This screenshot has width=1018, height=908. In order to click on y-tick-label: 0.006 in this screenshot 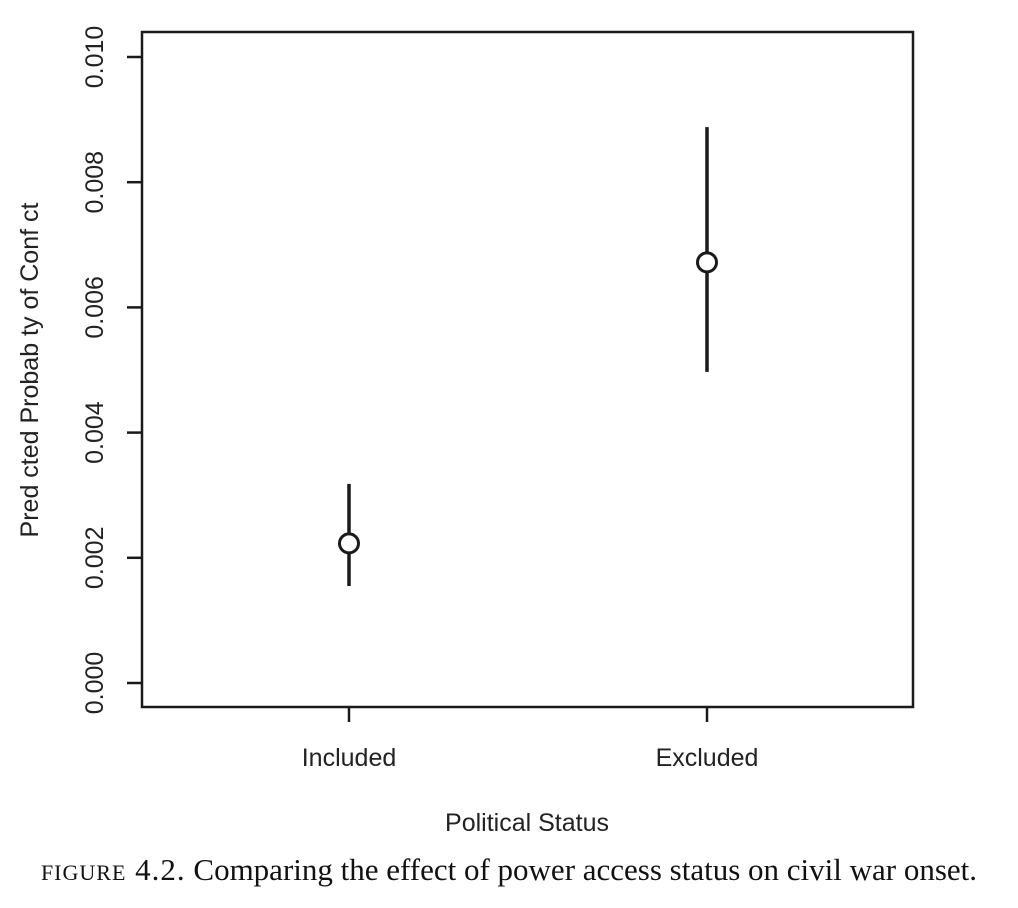, I will do `click(95, 307)`.